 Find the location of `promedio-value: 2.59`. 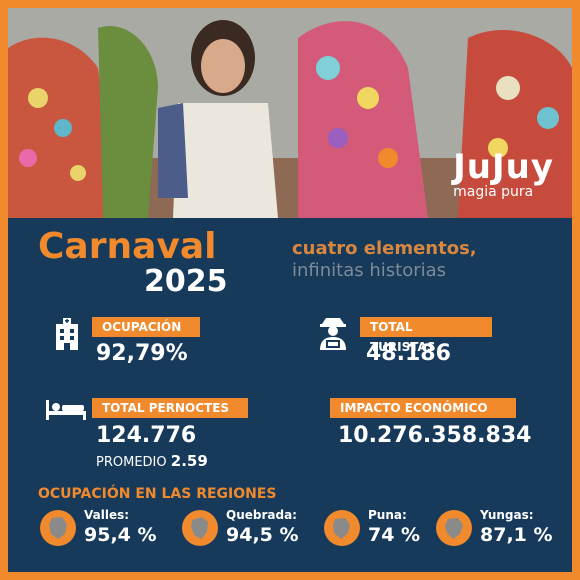

promedio-value: 2.59 is located at coordinates (189, 461).